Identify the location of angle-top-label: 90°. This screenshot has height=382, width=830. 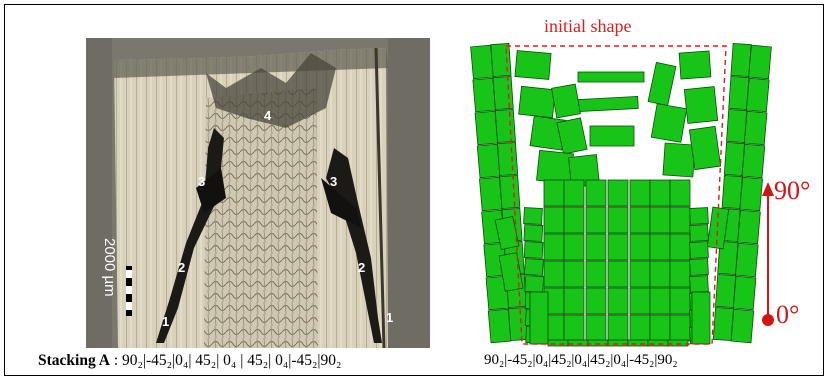
(792, 190).